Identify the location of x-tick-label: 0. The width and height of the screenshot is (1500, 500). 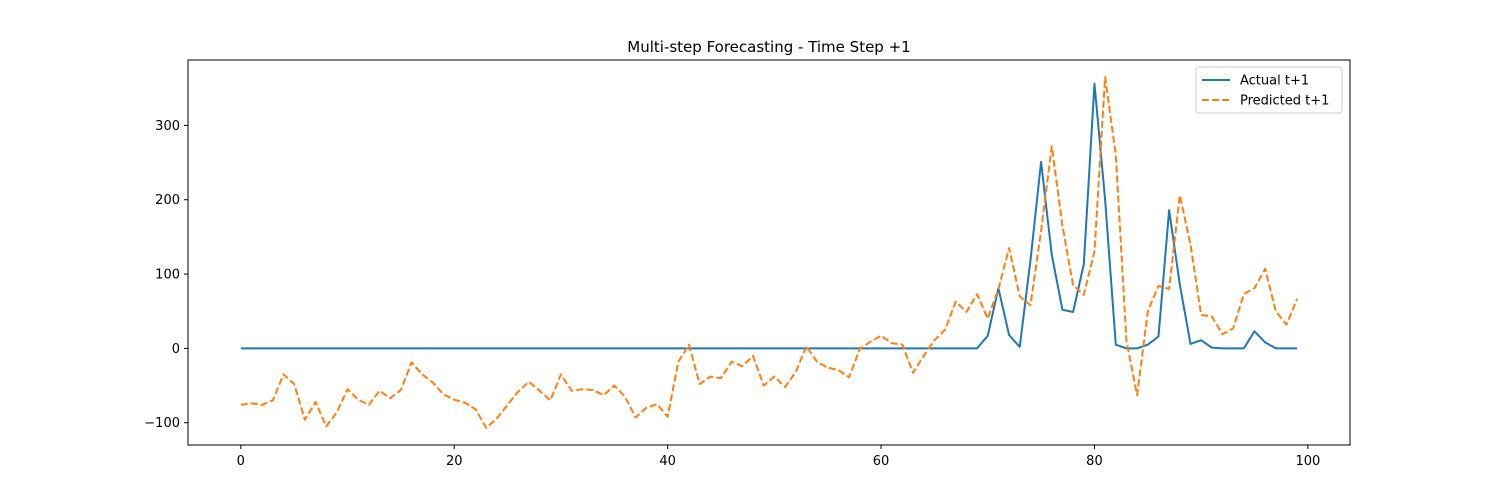
(241, 461).